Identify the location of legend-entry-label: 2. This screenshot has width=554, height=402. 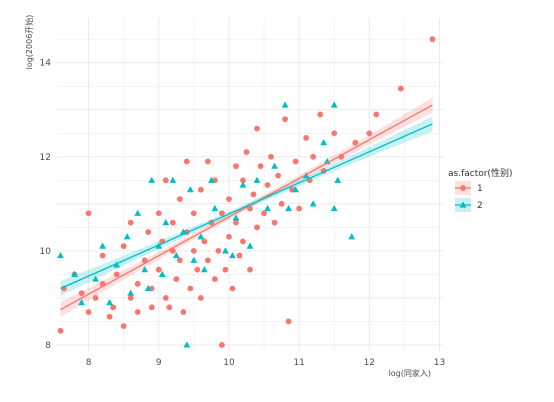
(480, 206).